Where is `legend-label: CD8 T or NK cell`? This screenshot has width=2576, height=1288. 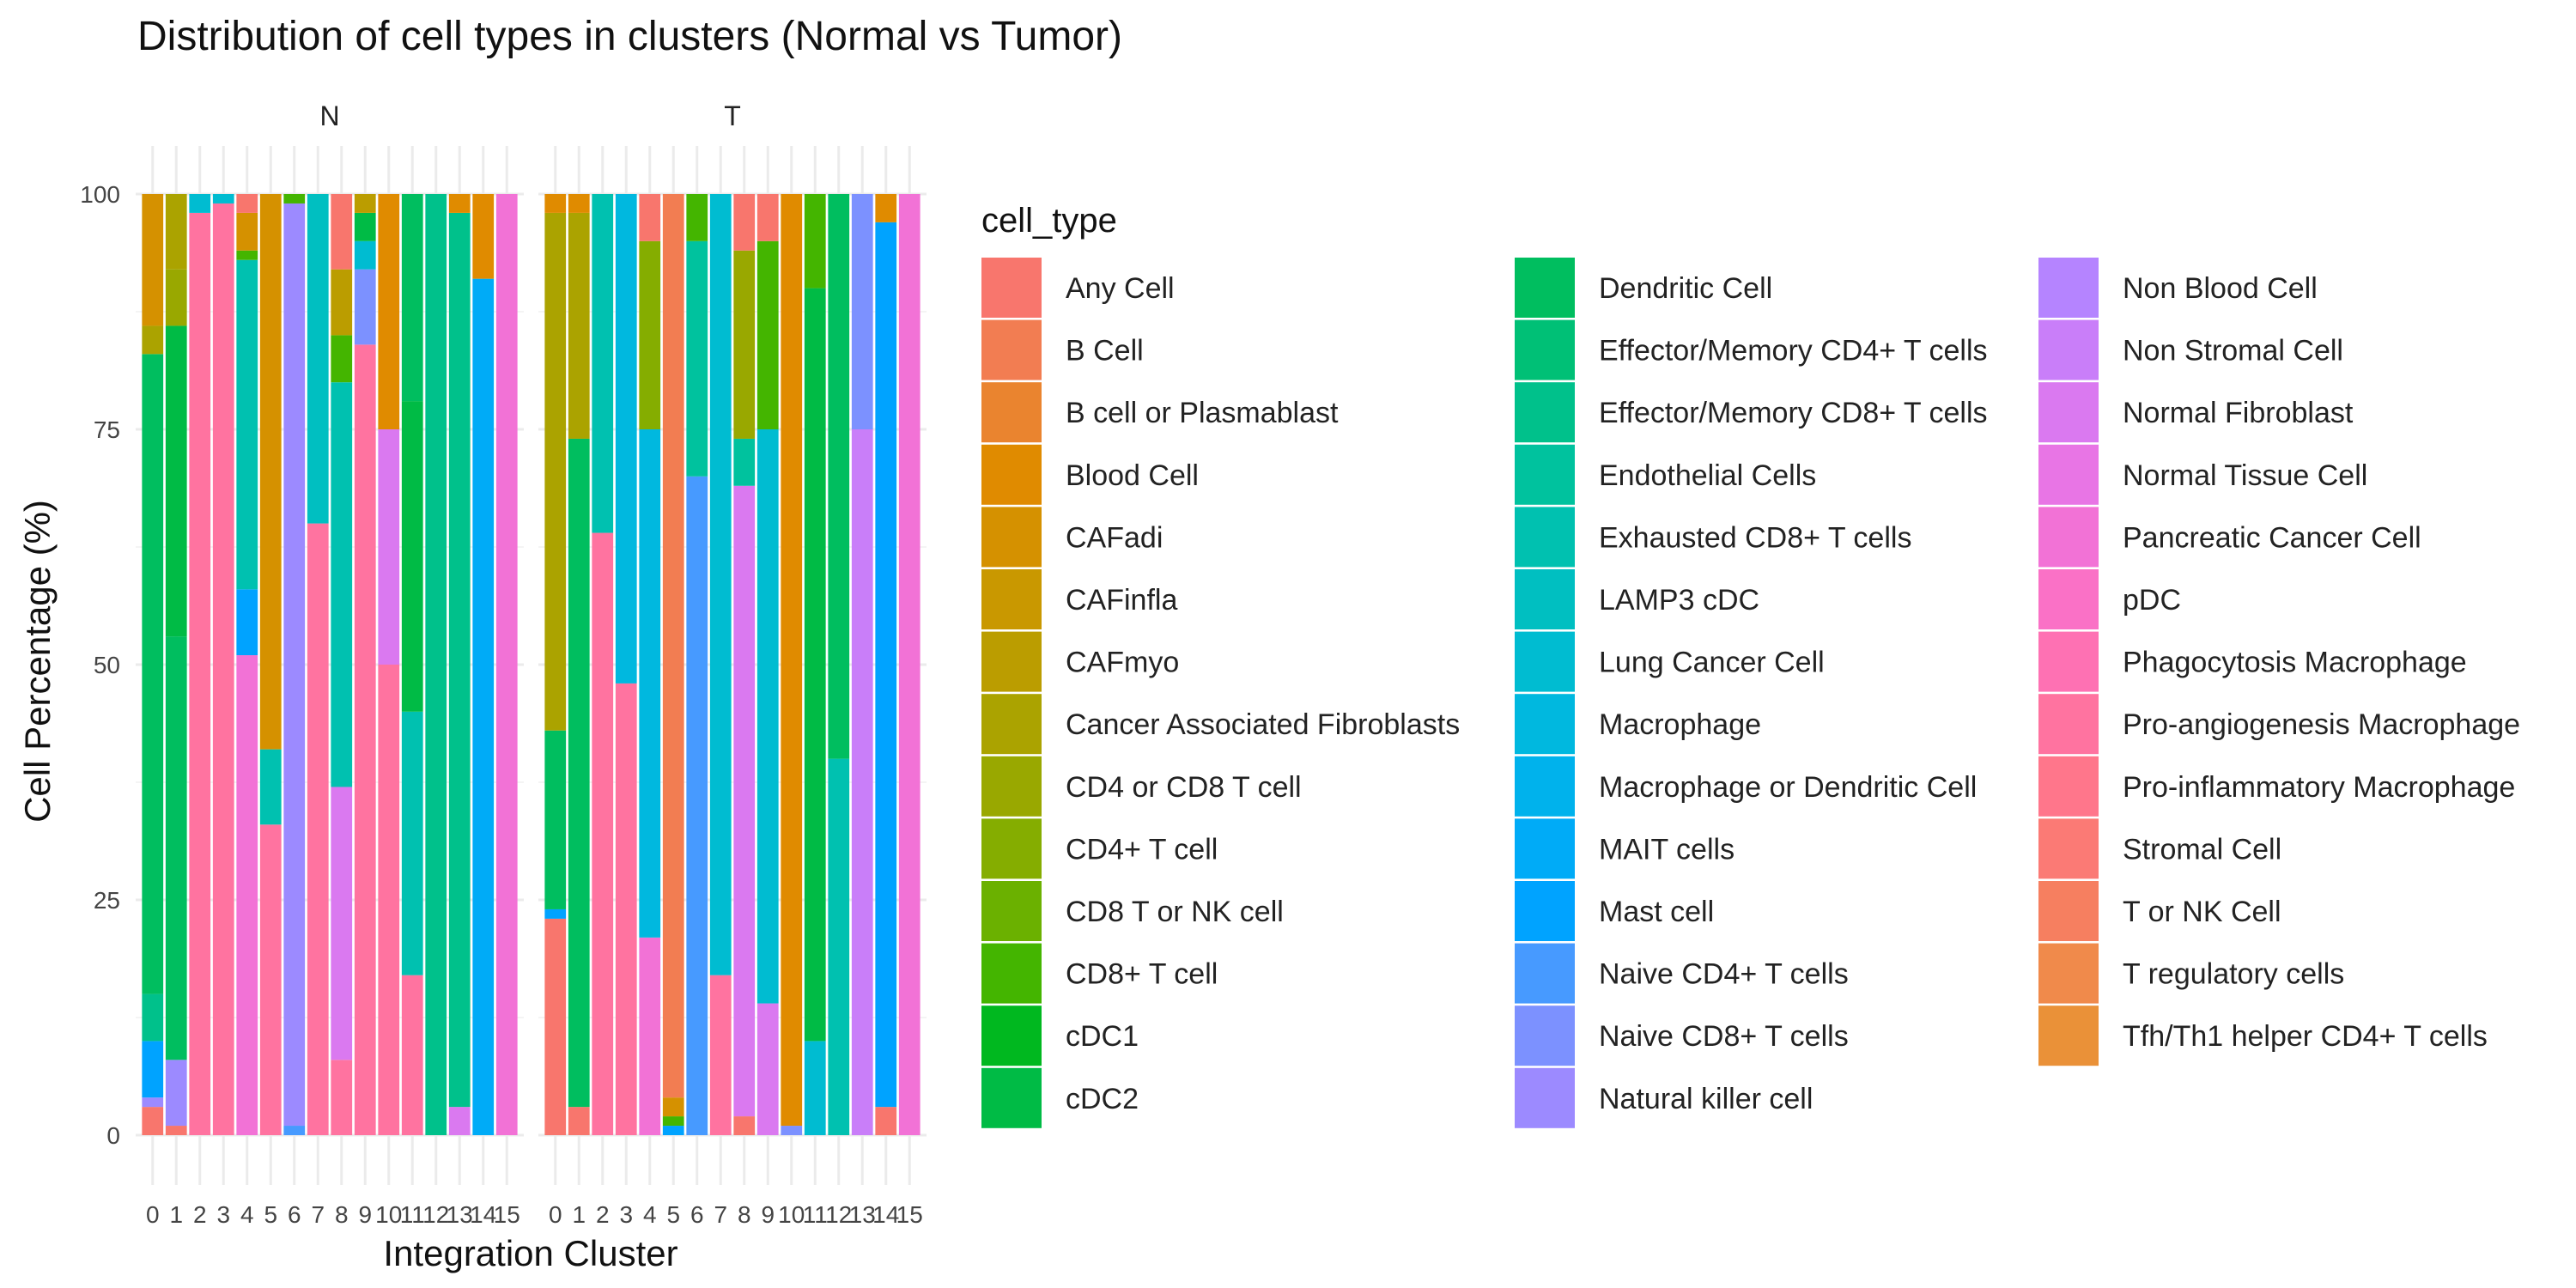 legend-label: CD8 T or NK cell is located at coordinates (1175, 912).